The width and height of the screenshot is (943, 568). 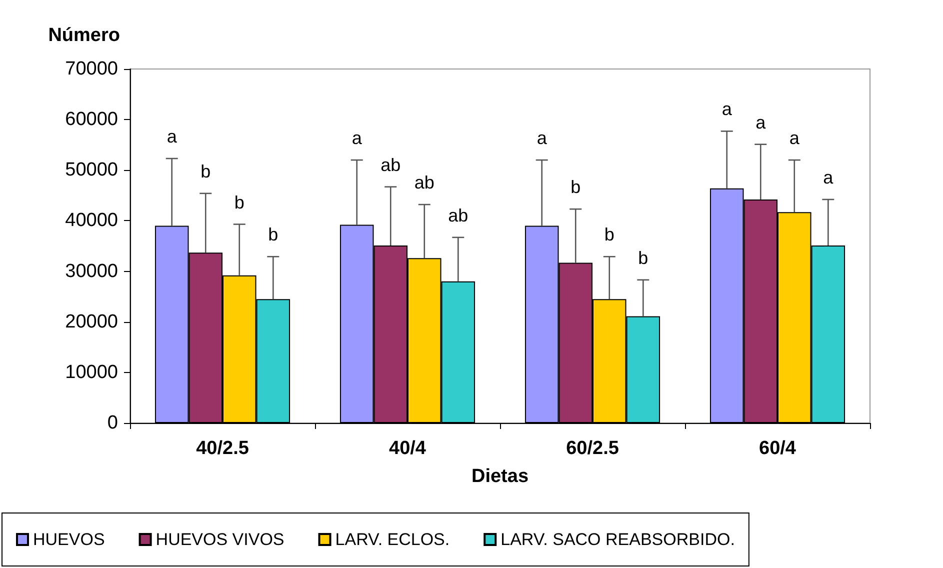 I want to click on x-tick-label: 40/2.5, so click(x=223, y=448).